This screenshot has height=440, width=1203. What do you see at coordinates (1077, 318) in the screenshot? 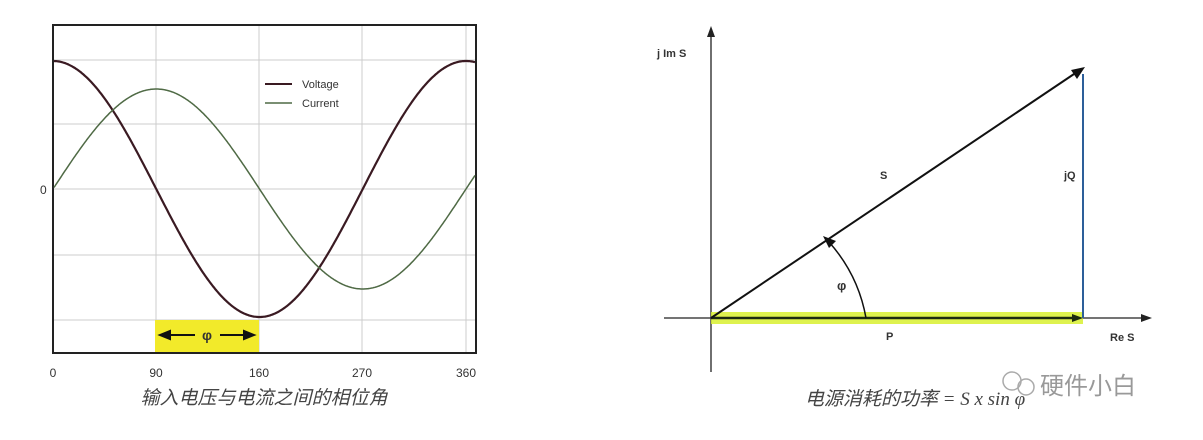
I see `p-arrow-icon` at bounding box center [1077, 318].